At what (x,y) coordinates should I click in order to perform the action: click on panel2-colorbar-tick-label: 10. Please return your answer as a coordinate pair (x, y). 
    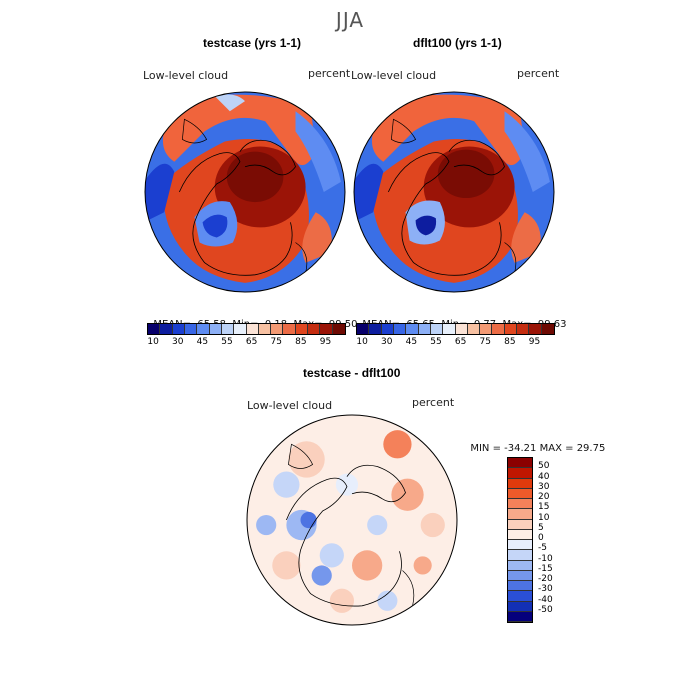
    Looking at the image, I should click on (362, 342).